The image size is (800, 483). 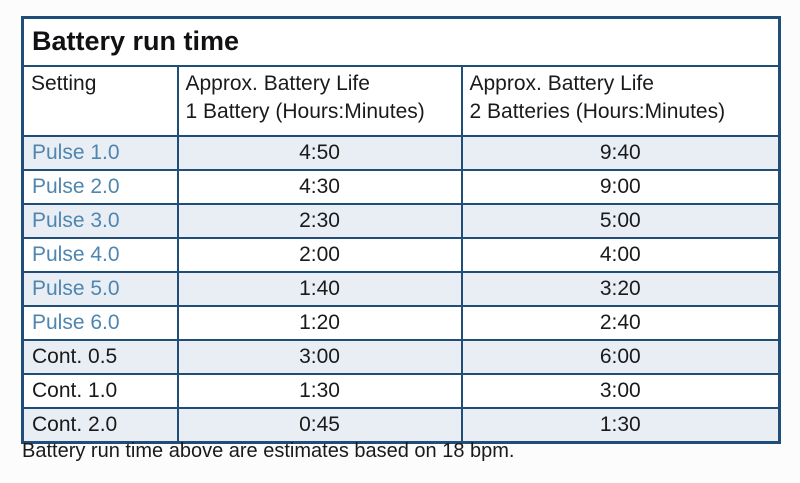 I want to click on table-row: Pulse 2.0 4:30 9:00, so click(x=401, y=187).